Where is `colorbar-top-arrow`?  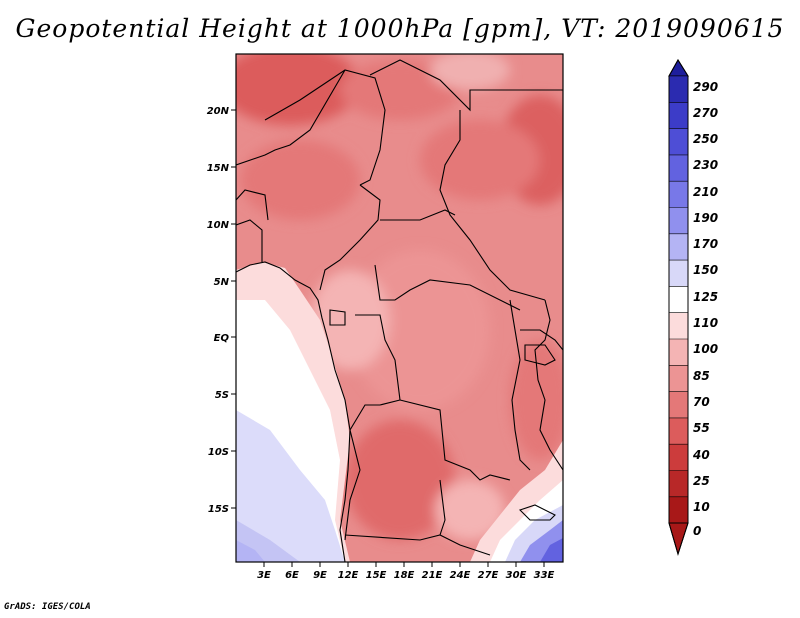
colorbar-top-arrow is located at coordinates (678, 68).